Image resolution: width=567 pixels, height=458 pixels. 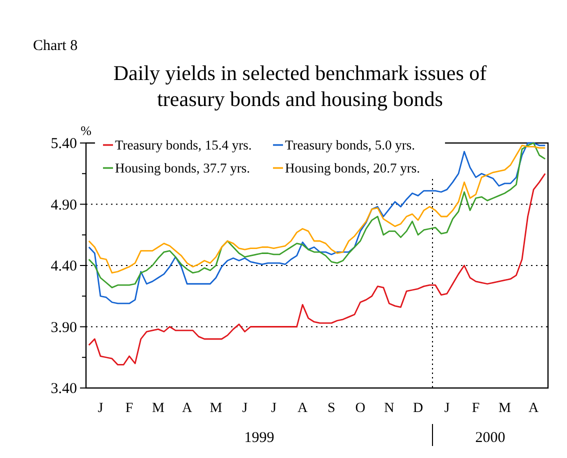 I want to click on legend-label: Housing bonds, 37.7 yrs., so click(x=182, y=168).